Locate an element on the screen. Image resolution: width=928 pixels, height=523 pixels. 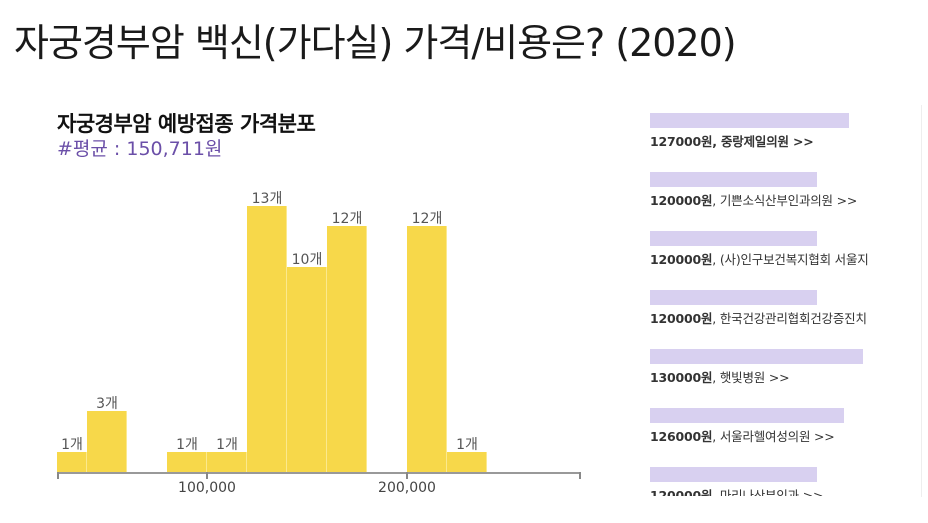
item-price: 127000원 is located at coordinates (681, 141).